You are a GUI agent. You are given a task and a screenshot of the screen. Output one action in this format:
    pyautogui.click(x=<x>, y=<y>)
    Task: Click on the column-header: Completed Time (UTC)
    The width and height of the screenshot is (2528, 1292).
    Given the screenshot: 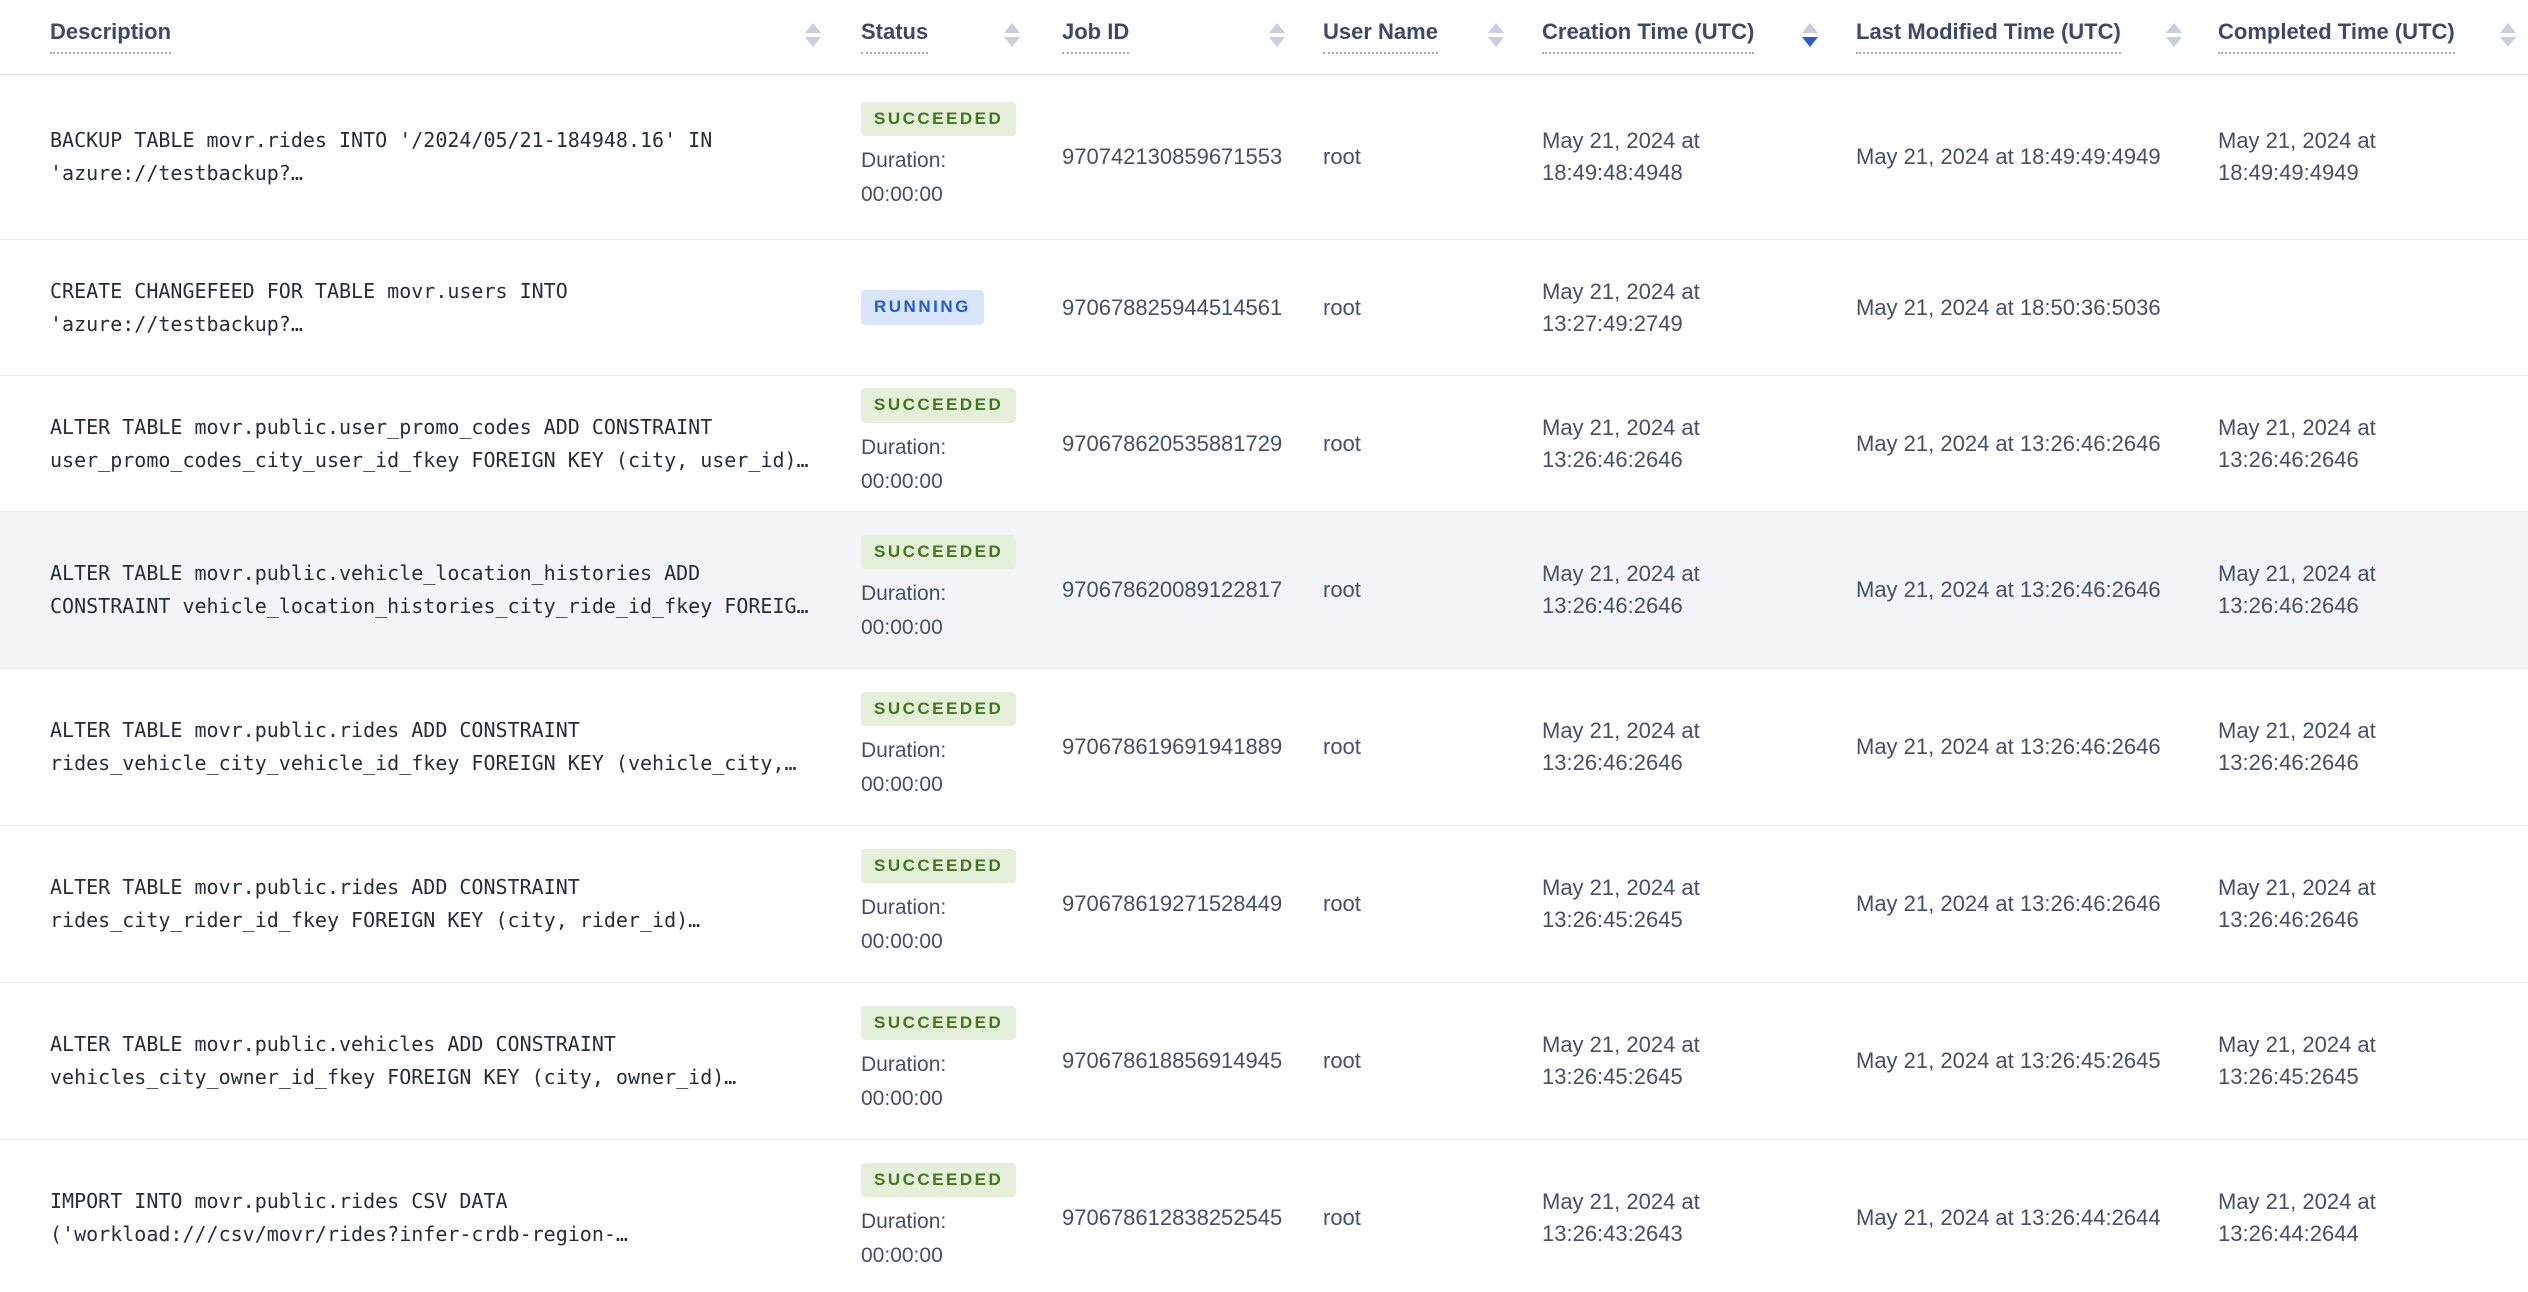 What is the action you would take?
    pyautogui.click(x=2373, y=37)
    